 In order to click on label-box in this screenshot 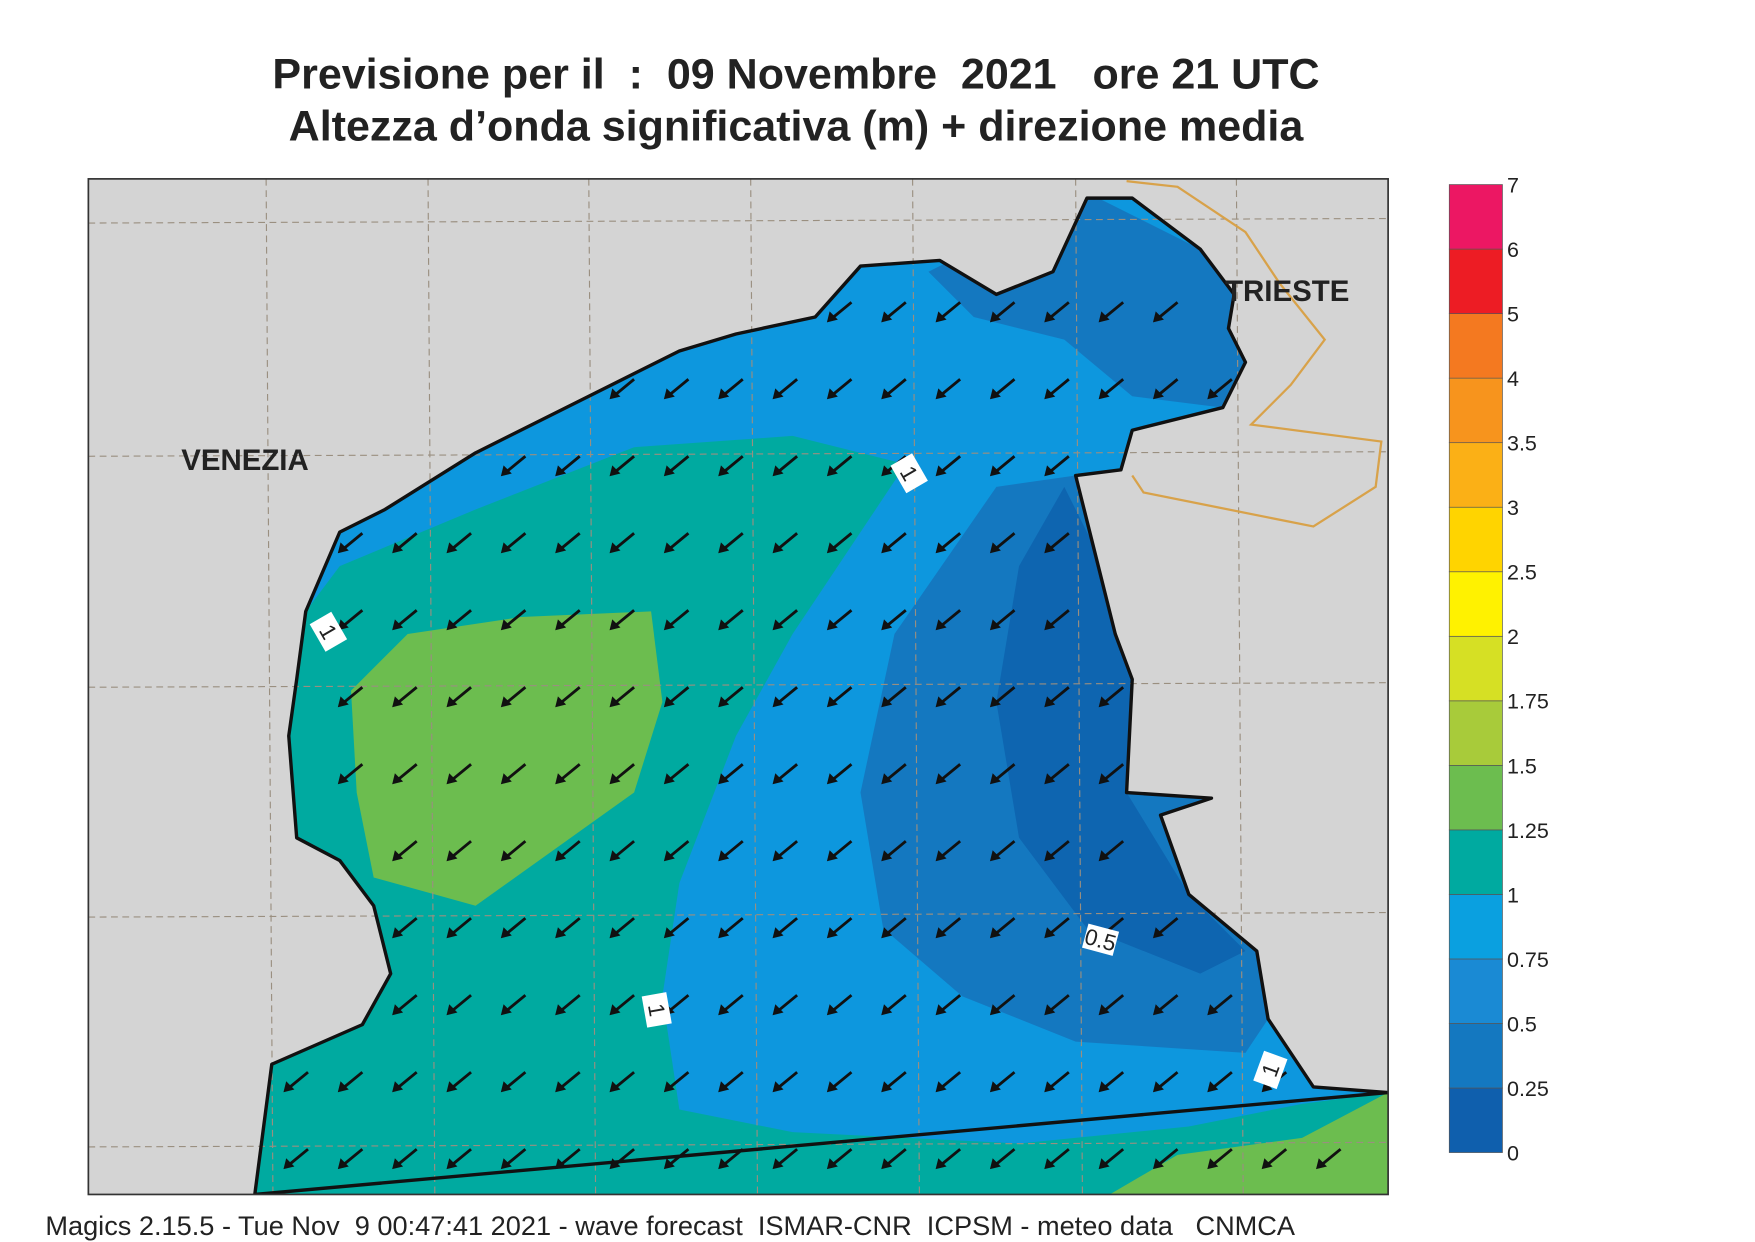, I will do `click(328, 631)`.